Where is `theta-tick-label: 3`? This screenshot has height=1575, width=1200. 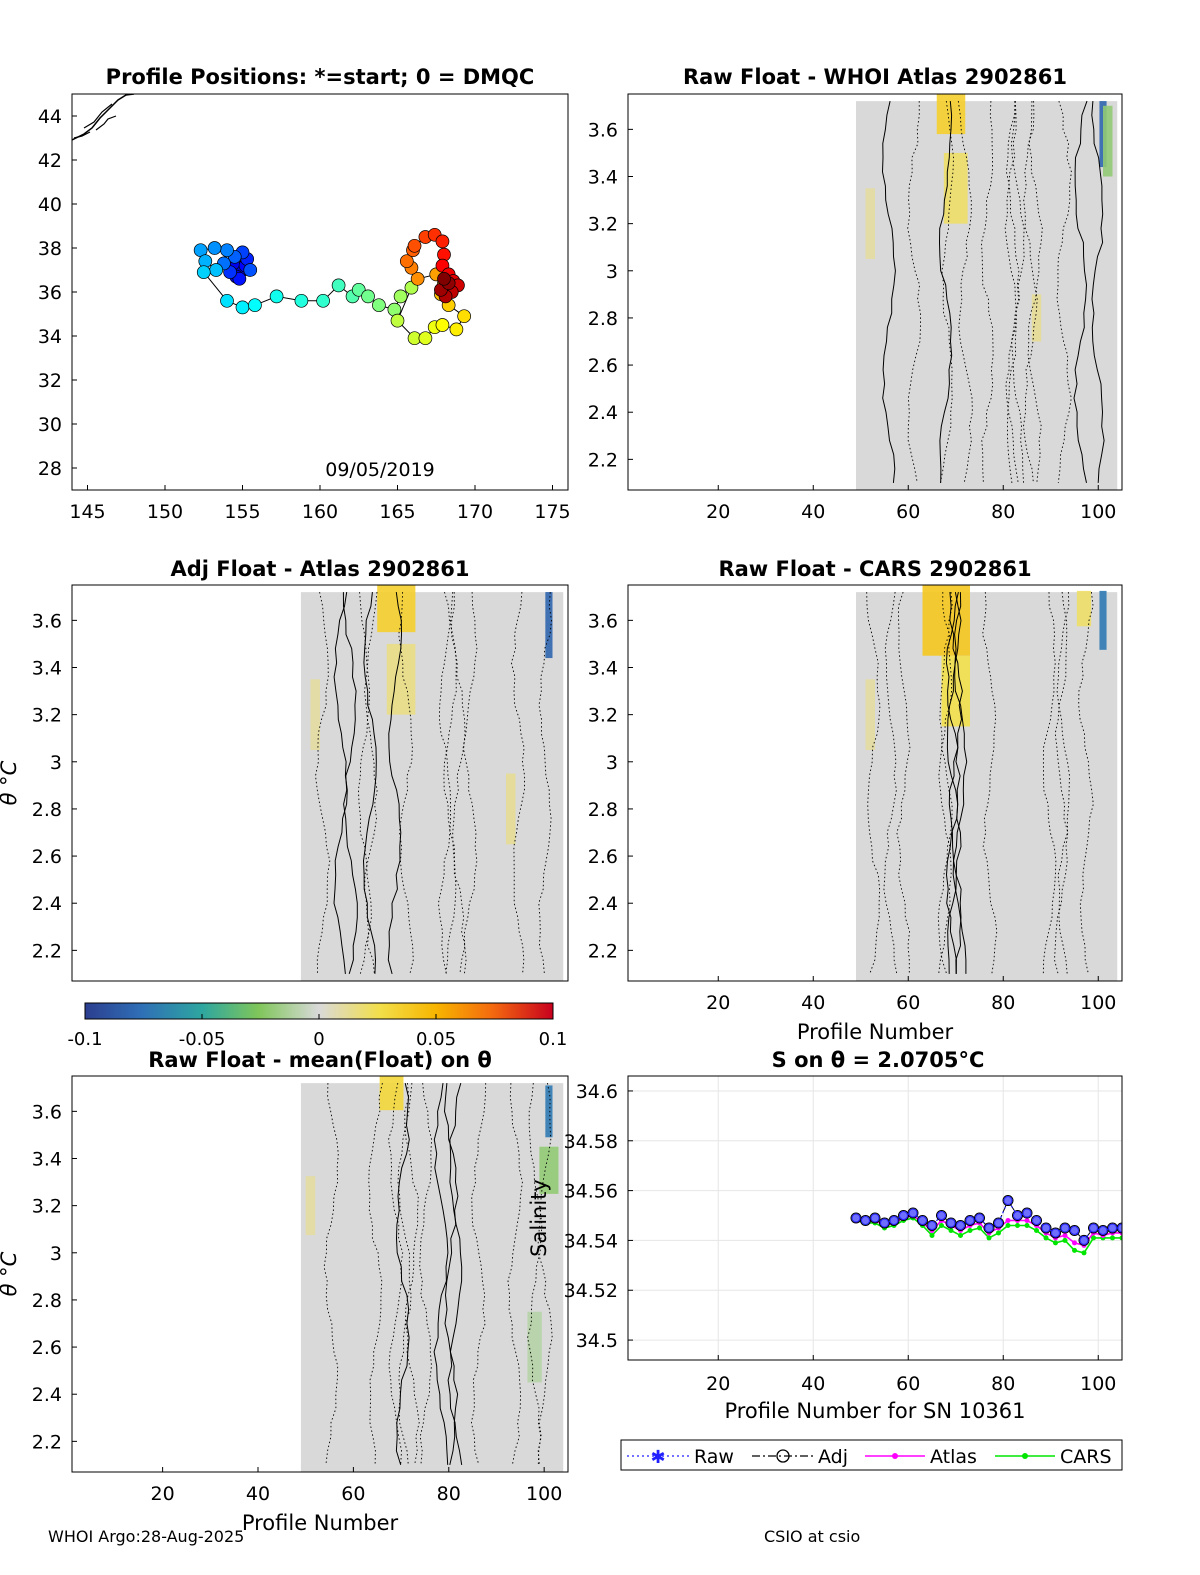
theta-tick-label: 3 is located at coordinates (612, 763).